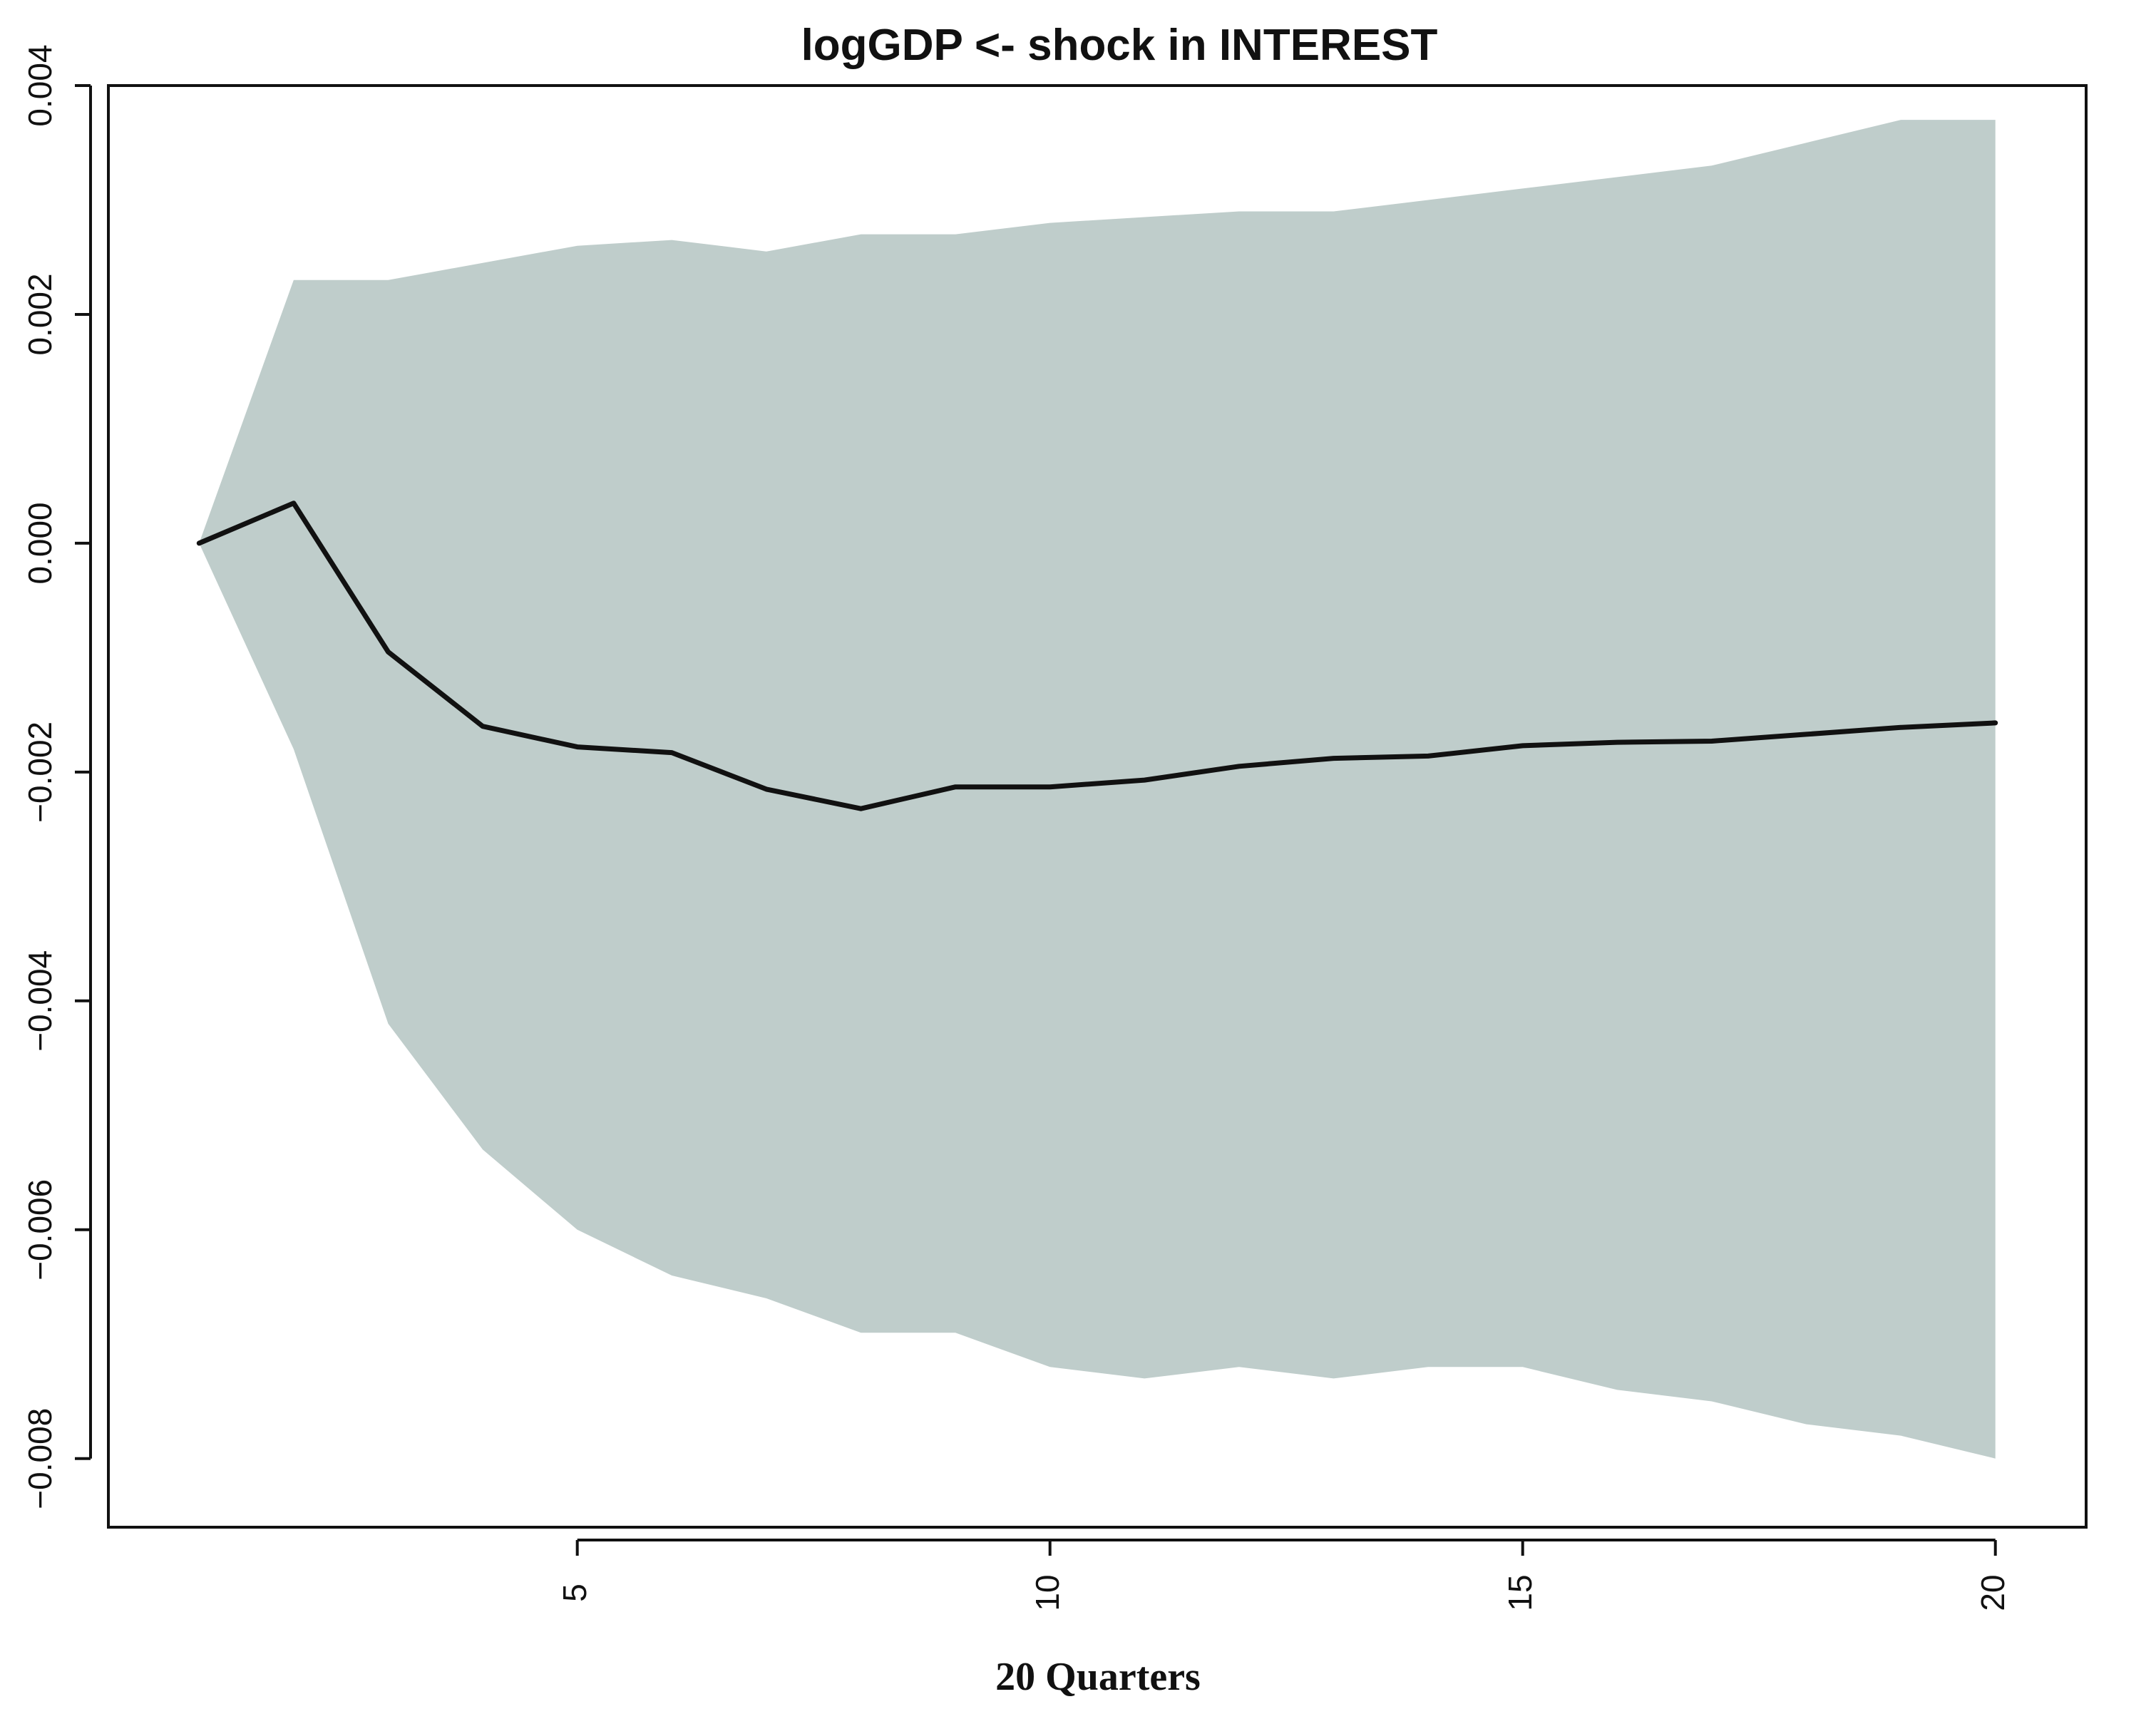  What do you see at coordinates (574, 1593) in the screenshot?
I see `x-tick-label: 5` at bounding box center [574, 1593].